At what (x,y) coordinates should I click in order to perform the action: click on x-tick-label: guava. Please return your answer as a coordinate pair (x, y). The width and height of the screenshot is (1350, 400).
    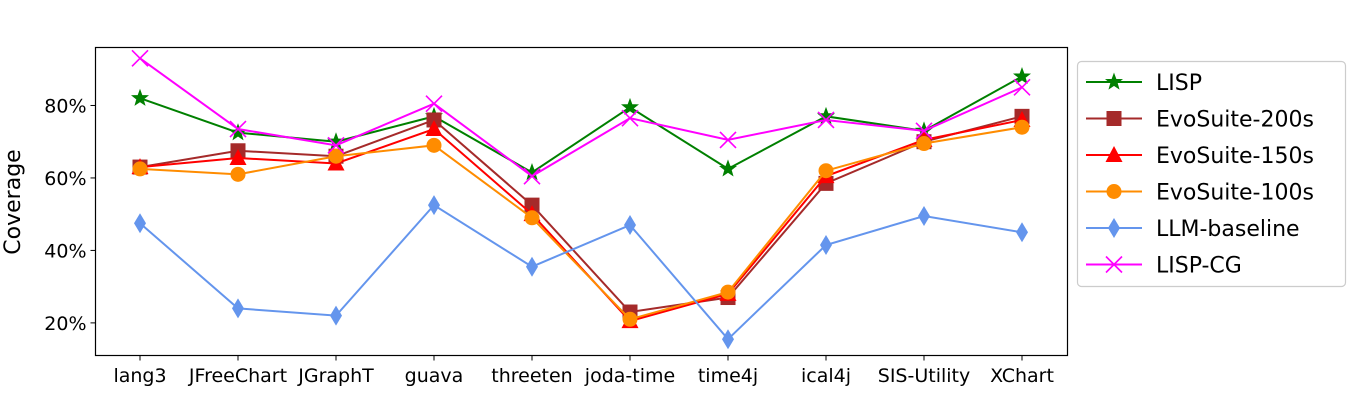
    Looking at the image, I should click on (434, 376).